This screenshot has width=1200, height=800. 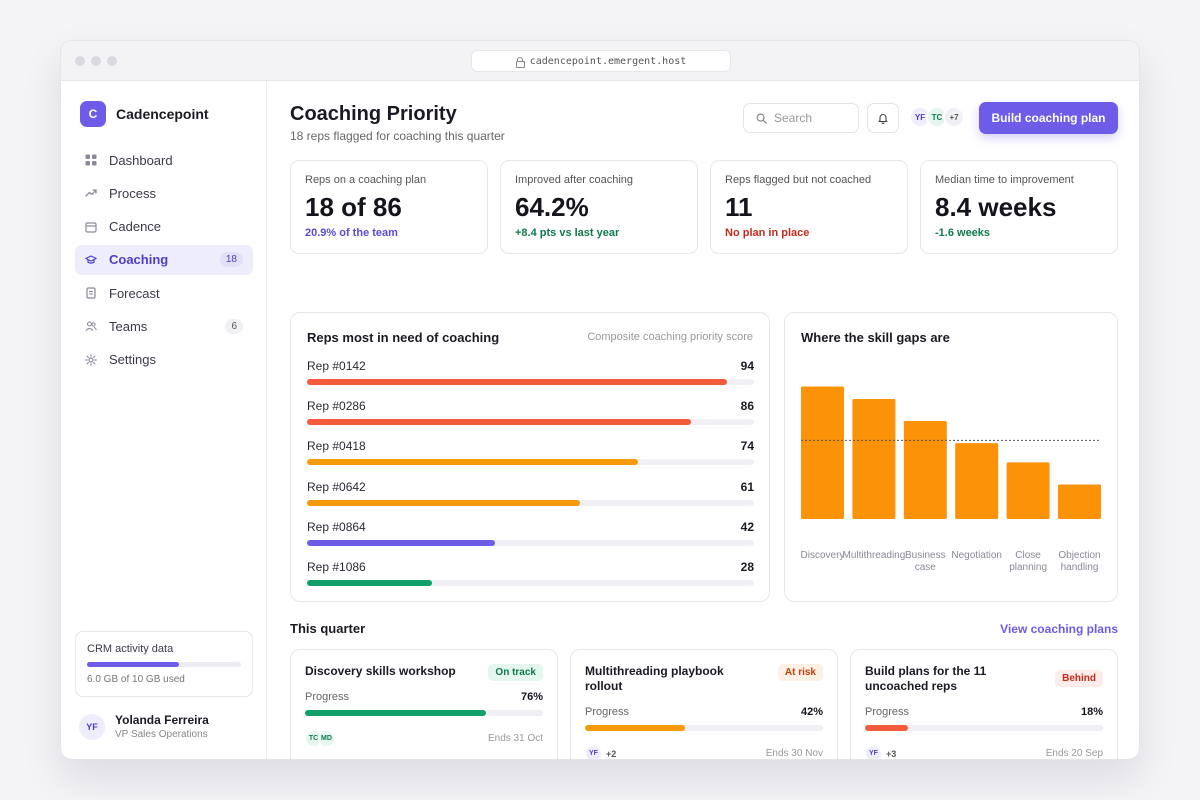 I want to click on rep-score: 61, so click(x=747, y=486).